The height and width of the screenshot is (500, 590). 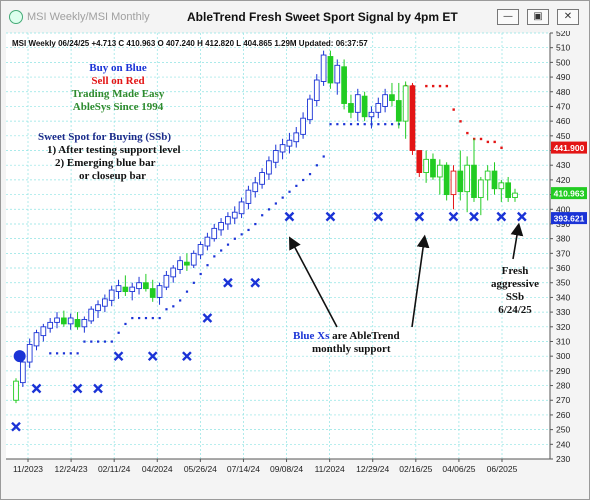 What do you see at coordinates (117, 81) in the screenshot?
I see `legend-sell: Sell on Red` at bounding box center [117, 81].